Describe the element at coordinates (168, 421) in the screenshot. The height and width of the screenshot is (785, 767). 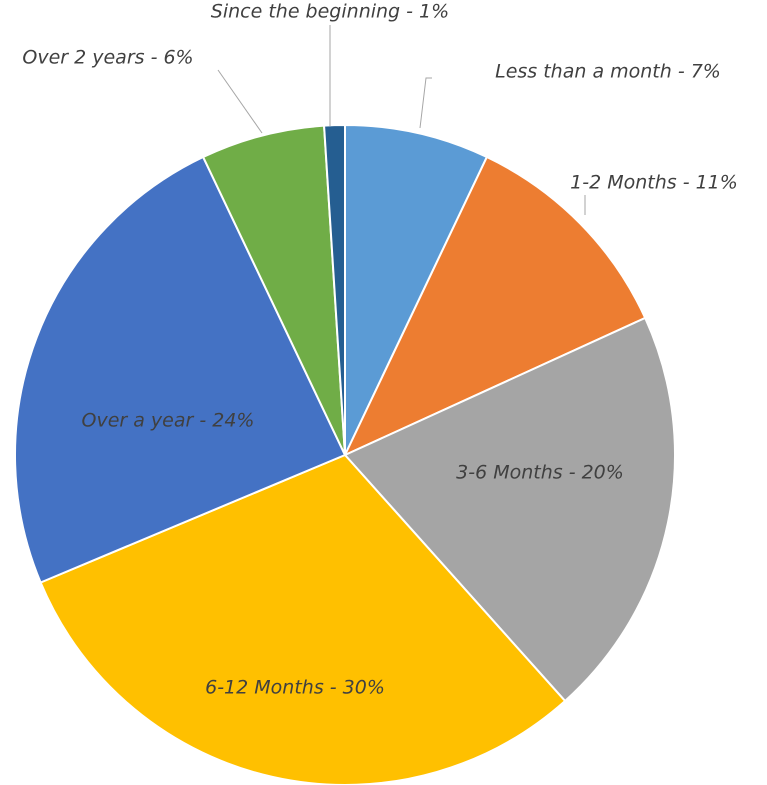
I see `data-label: Over a year - 24%` at that location.